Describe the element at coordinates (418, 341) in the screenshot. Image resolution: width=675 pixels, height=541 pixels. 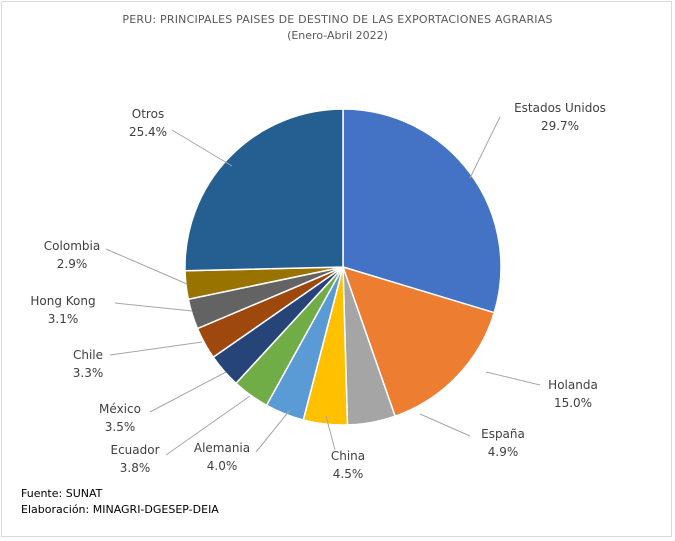
I see `pie-slice-holanda` at that location.